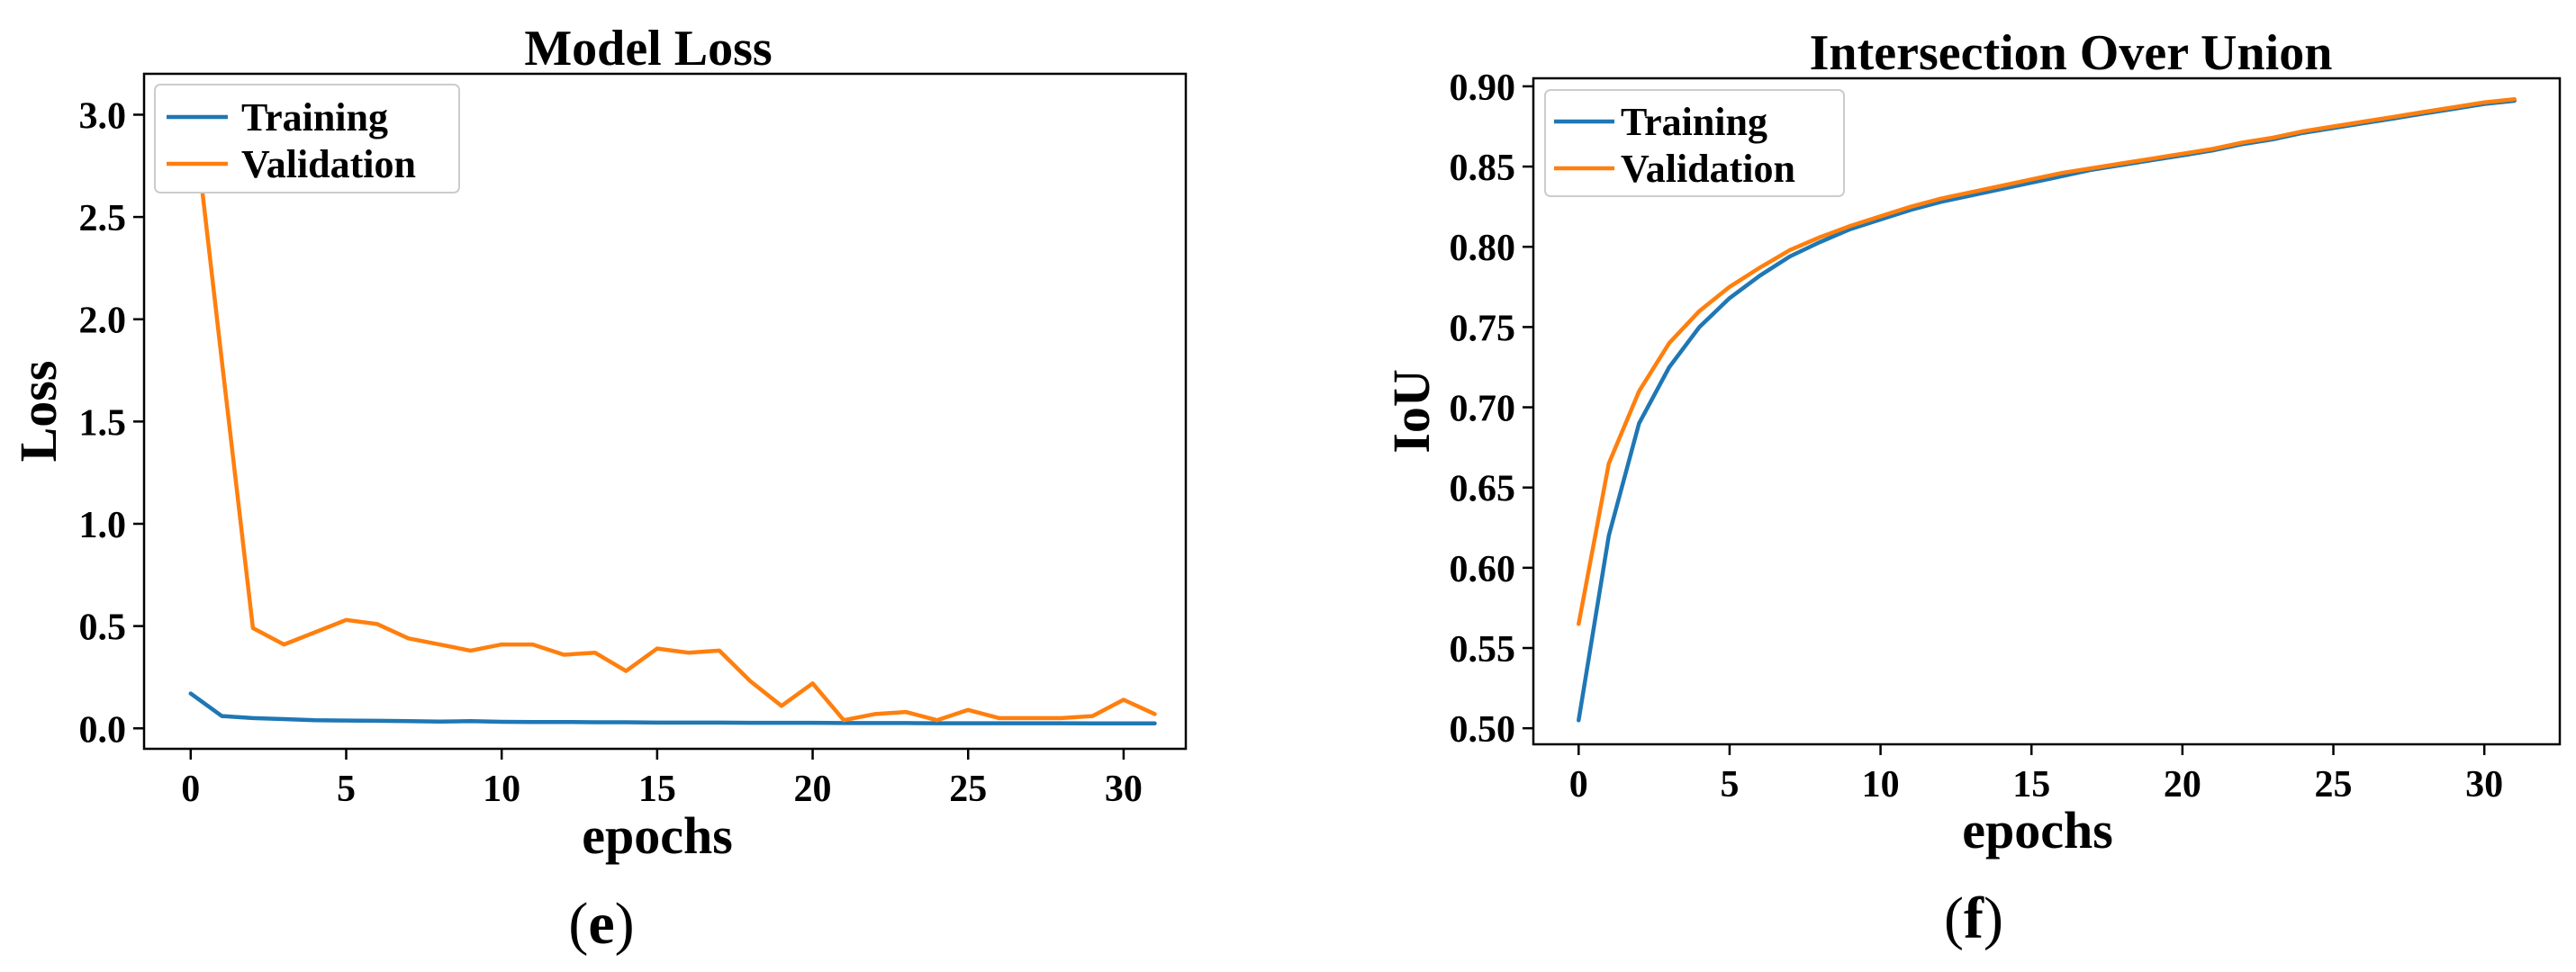 This screenshot has width=2576, height=972. What do you see at coordinates (103, 116) in the screenshot?
I see `y-tick-label: 3.0` at bounding box center [103, 116].